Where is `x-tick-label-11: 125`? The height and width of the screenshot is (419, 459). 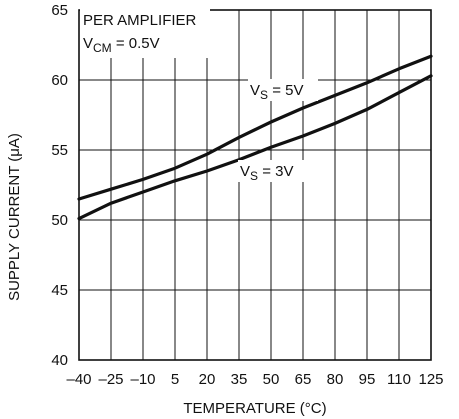 x-tick-label-11: 125 is located at coordinates (430, 379).